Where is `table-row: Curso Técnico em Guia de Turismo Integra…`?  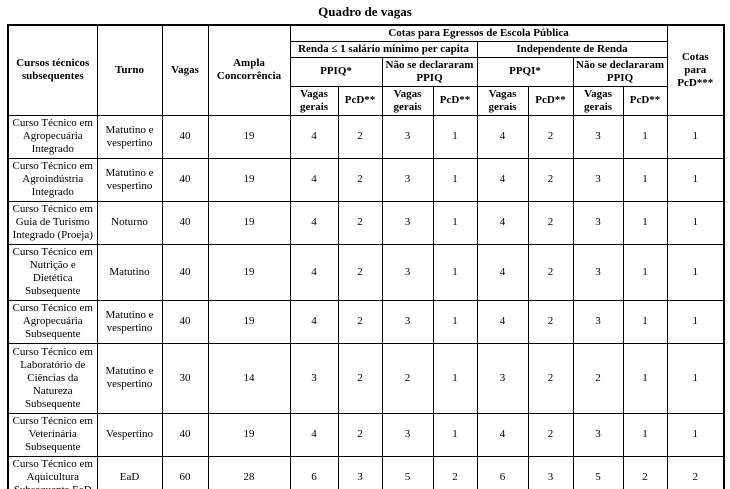 table-row: Curso Técnico em Guia de Turismo Integra… is located at coordinates (366, 222).